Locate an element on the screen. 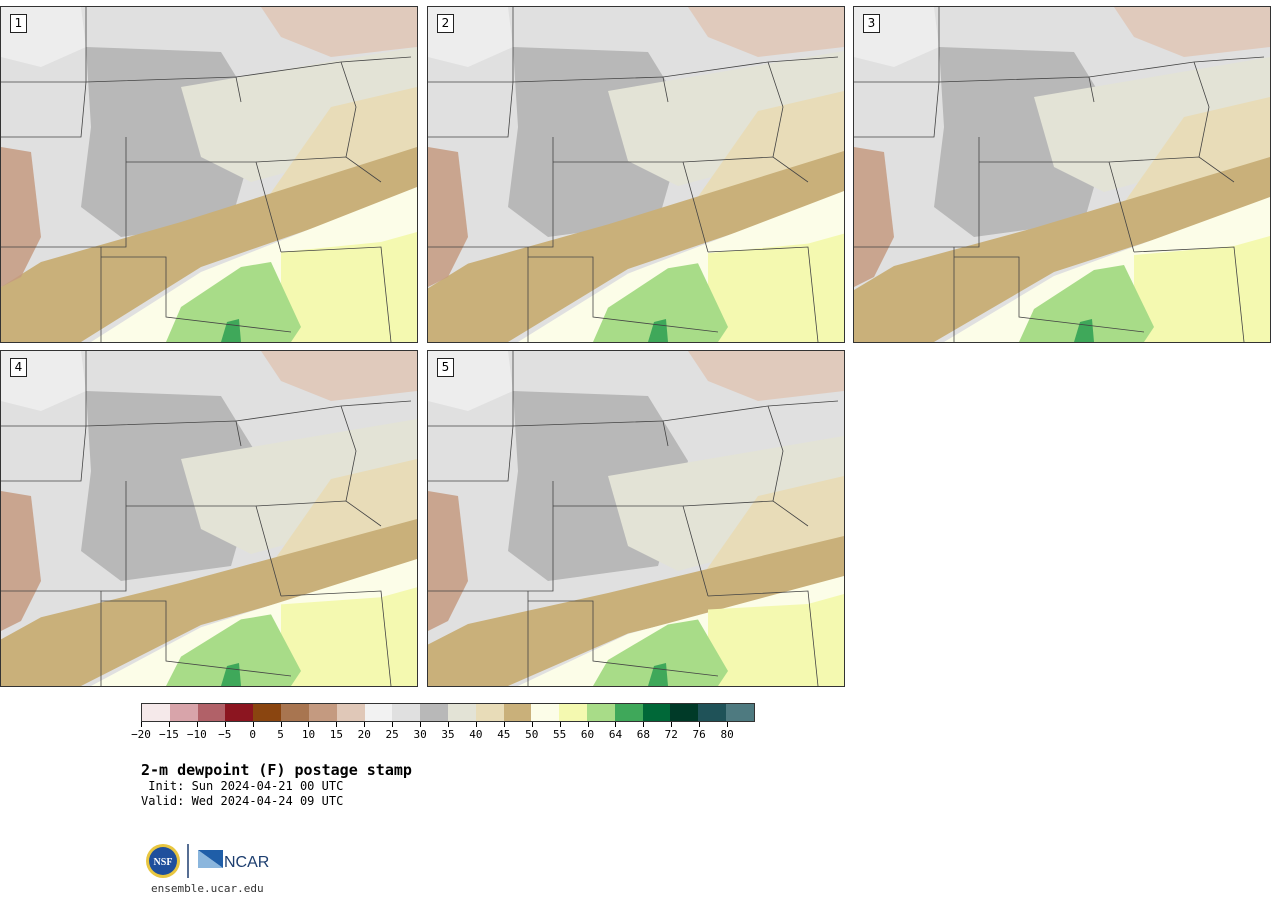 The width and height of the screenshot is (1280, 901). nsf-logo-text: NSF is located at coordinates (163, 862).